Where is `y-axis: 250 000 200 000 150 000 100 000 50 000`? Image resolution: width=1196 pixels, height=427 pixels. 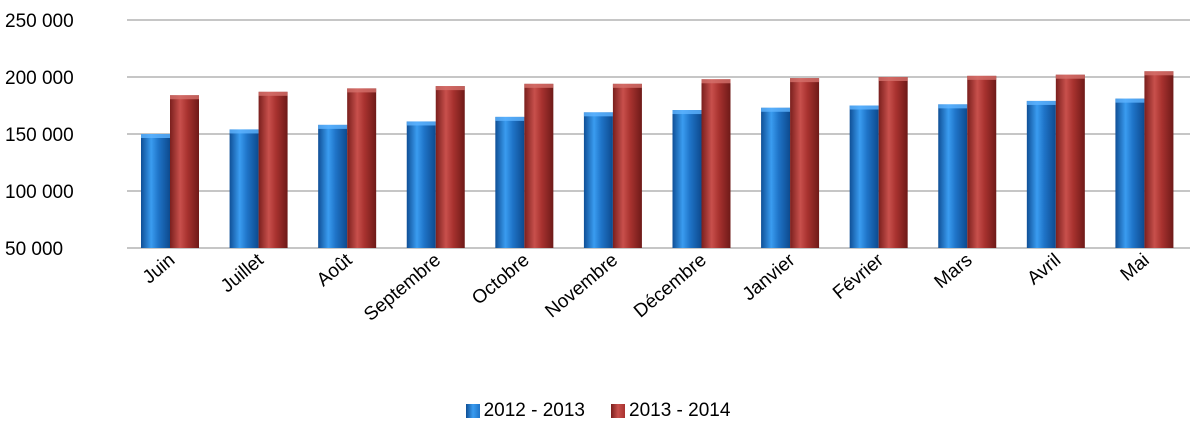 y-axis: 250 000 200 000 150 000 100 000 50 000 is located at coordinates (39, 135).